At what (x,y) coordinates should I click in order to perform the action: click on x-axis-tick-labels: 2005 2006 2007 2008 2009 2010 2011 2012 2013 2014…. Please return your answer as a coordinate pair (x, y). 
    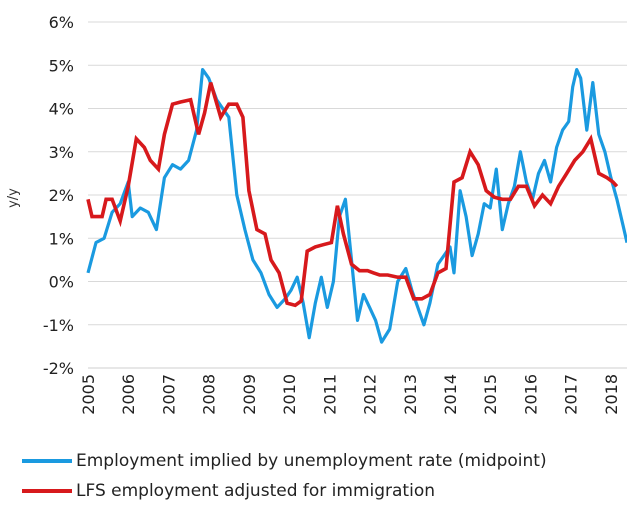
    Looking at the image, I should click on (350, 394).